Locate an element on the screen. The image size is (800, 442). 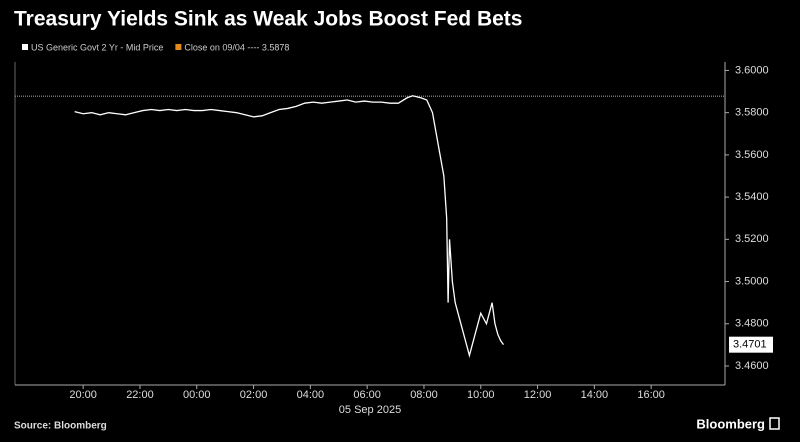
y-tick-label: 3.4800 is located at coordinates (752, 324).